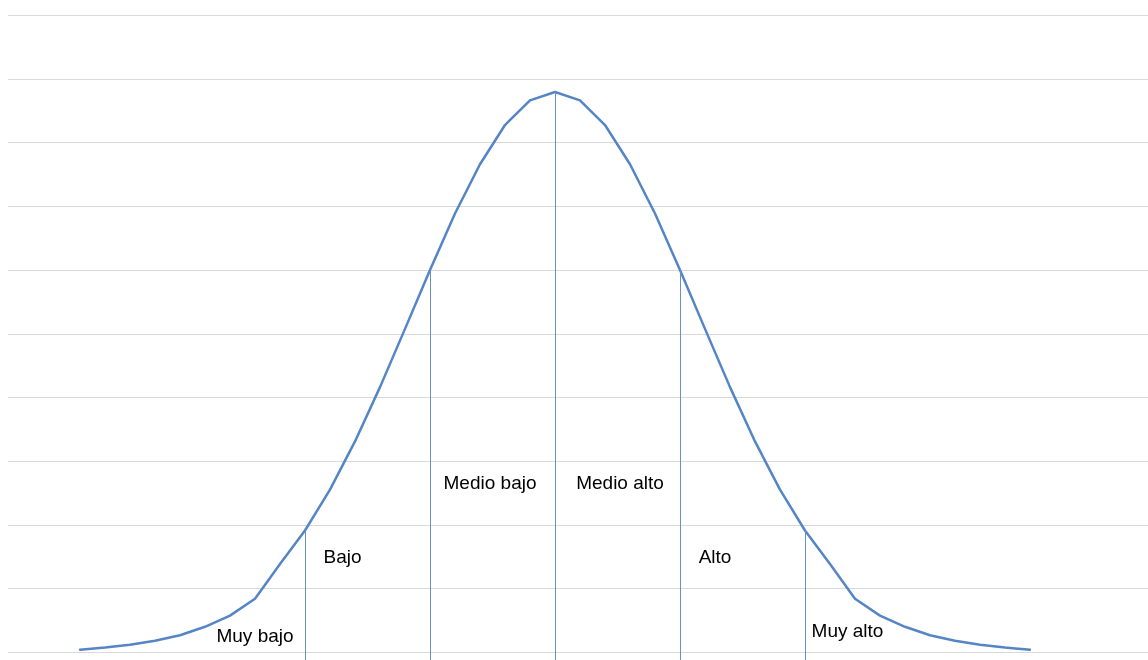 Image resolution: width=1148 pixels, height=660 pixels. What do you see at coordinates (490, 483) in the screenshot?
I see `annotation: Medio bajo` at bounding box center [490, 483].